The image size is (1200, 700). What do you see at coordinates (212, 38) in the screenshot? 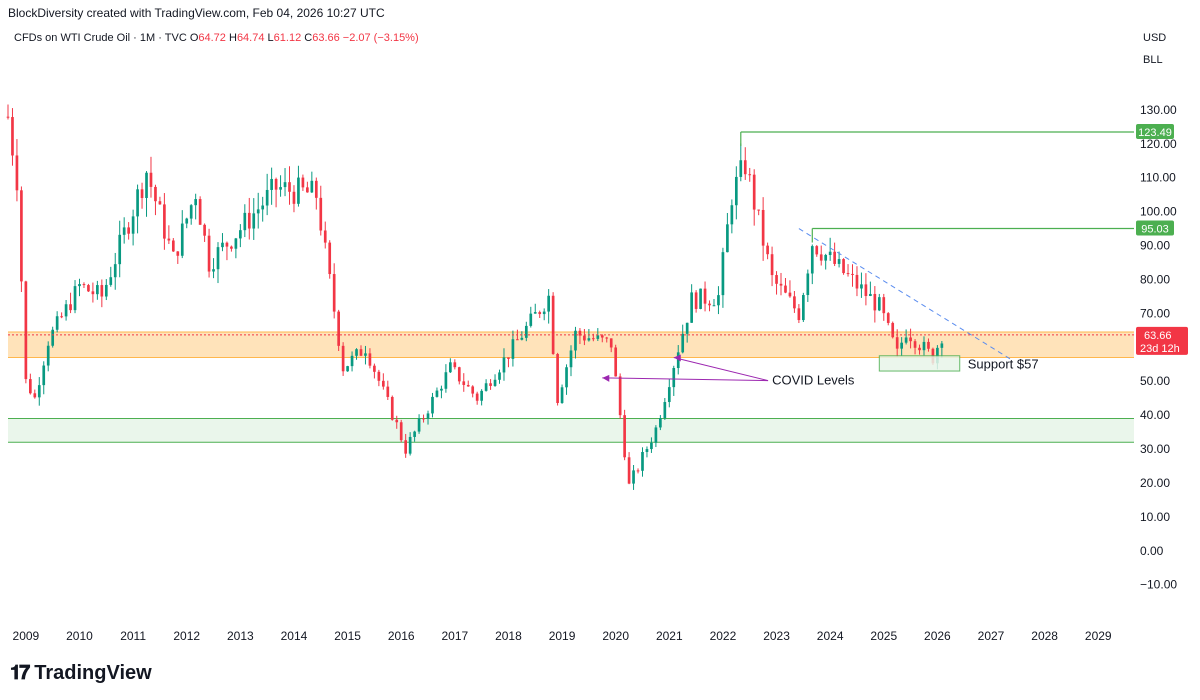
I see `open-value: 64.72` at bounding box center [212, 38].